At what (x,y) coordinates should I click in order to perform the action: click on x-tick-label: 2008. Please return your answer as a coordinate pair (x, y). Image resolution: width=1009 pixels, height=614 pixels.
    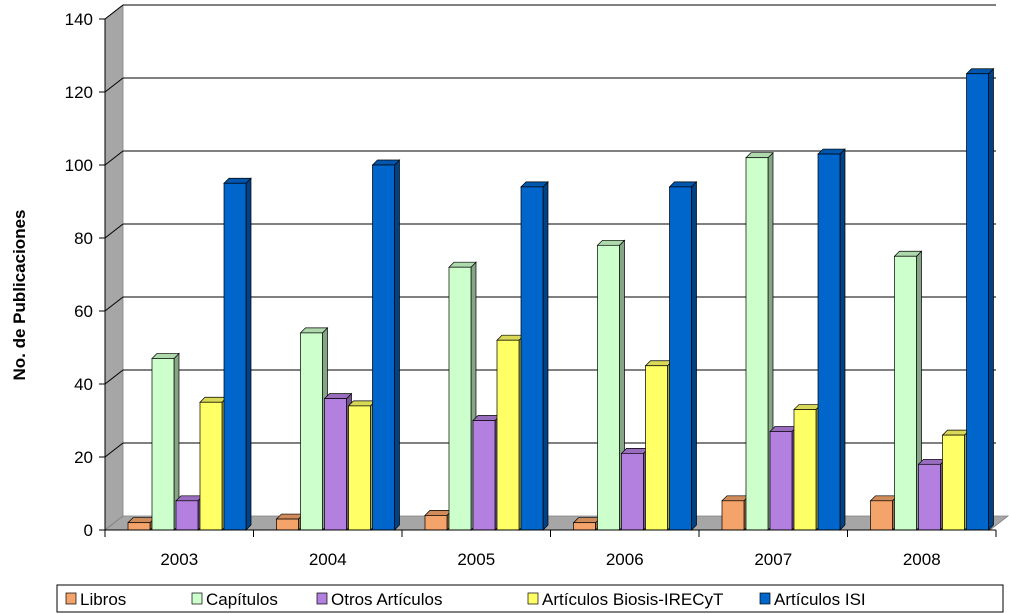
    Looking at the image, I should click on (922, 559).